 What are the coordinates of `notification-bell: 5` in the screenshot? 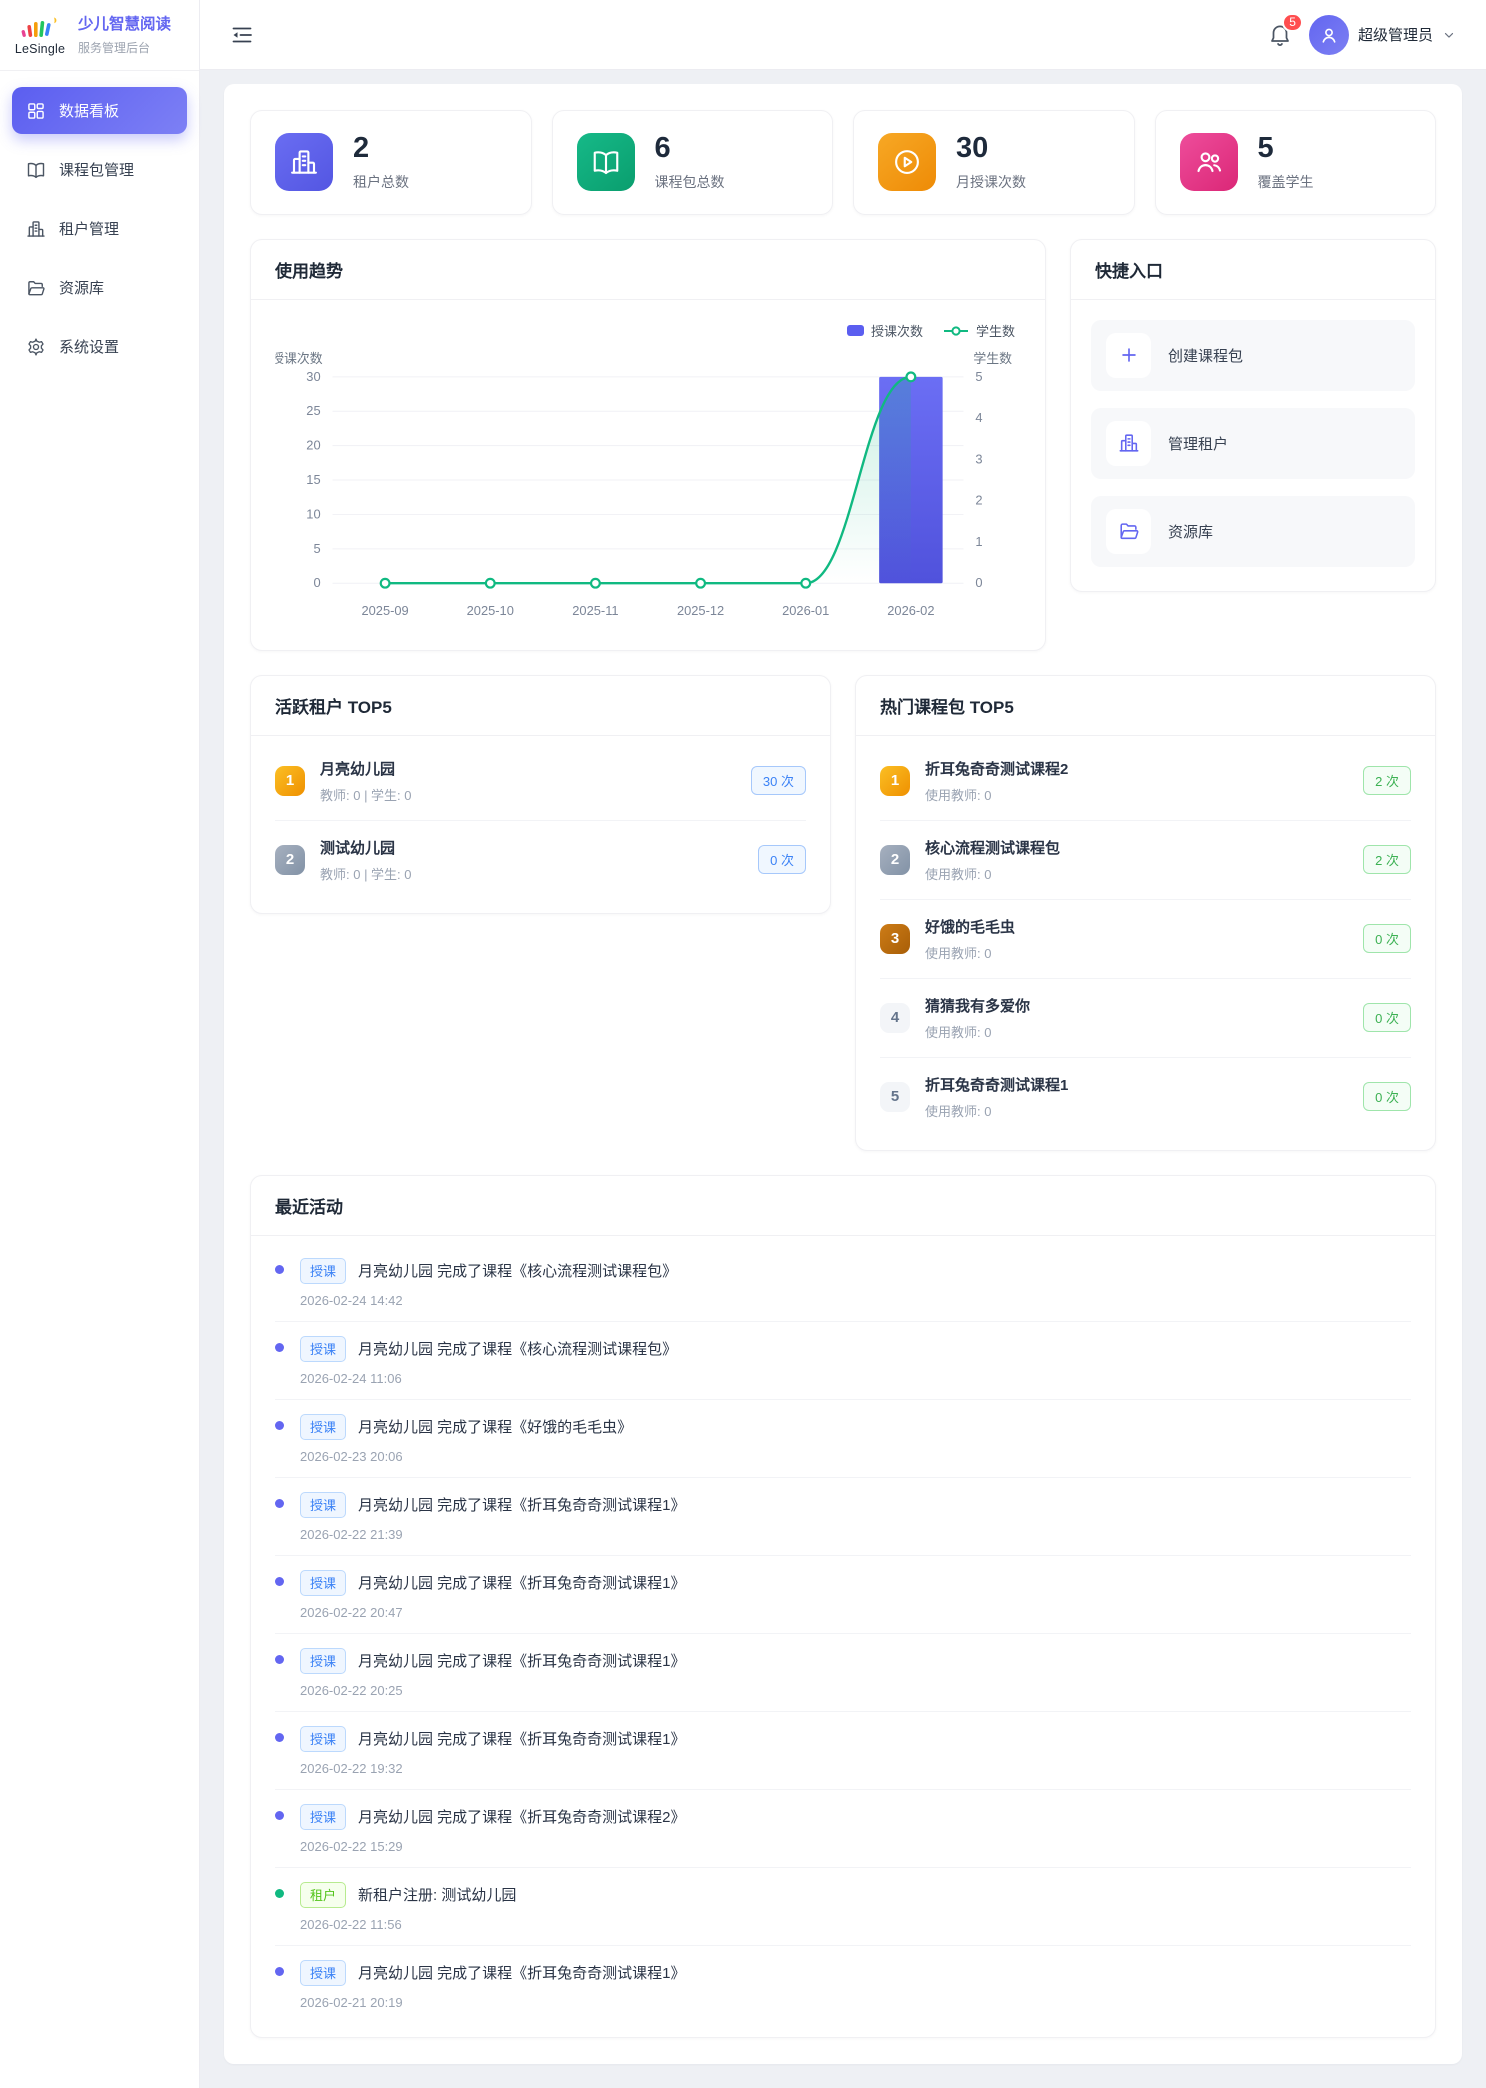 It's located at (1285, 30).